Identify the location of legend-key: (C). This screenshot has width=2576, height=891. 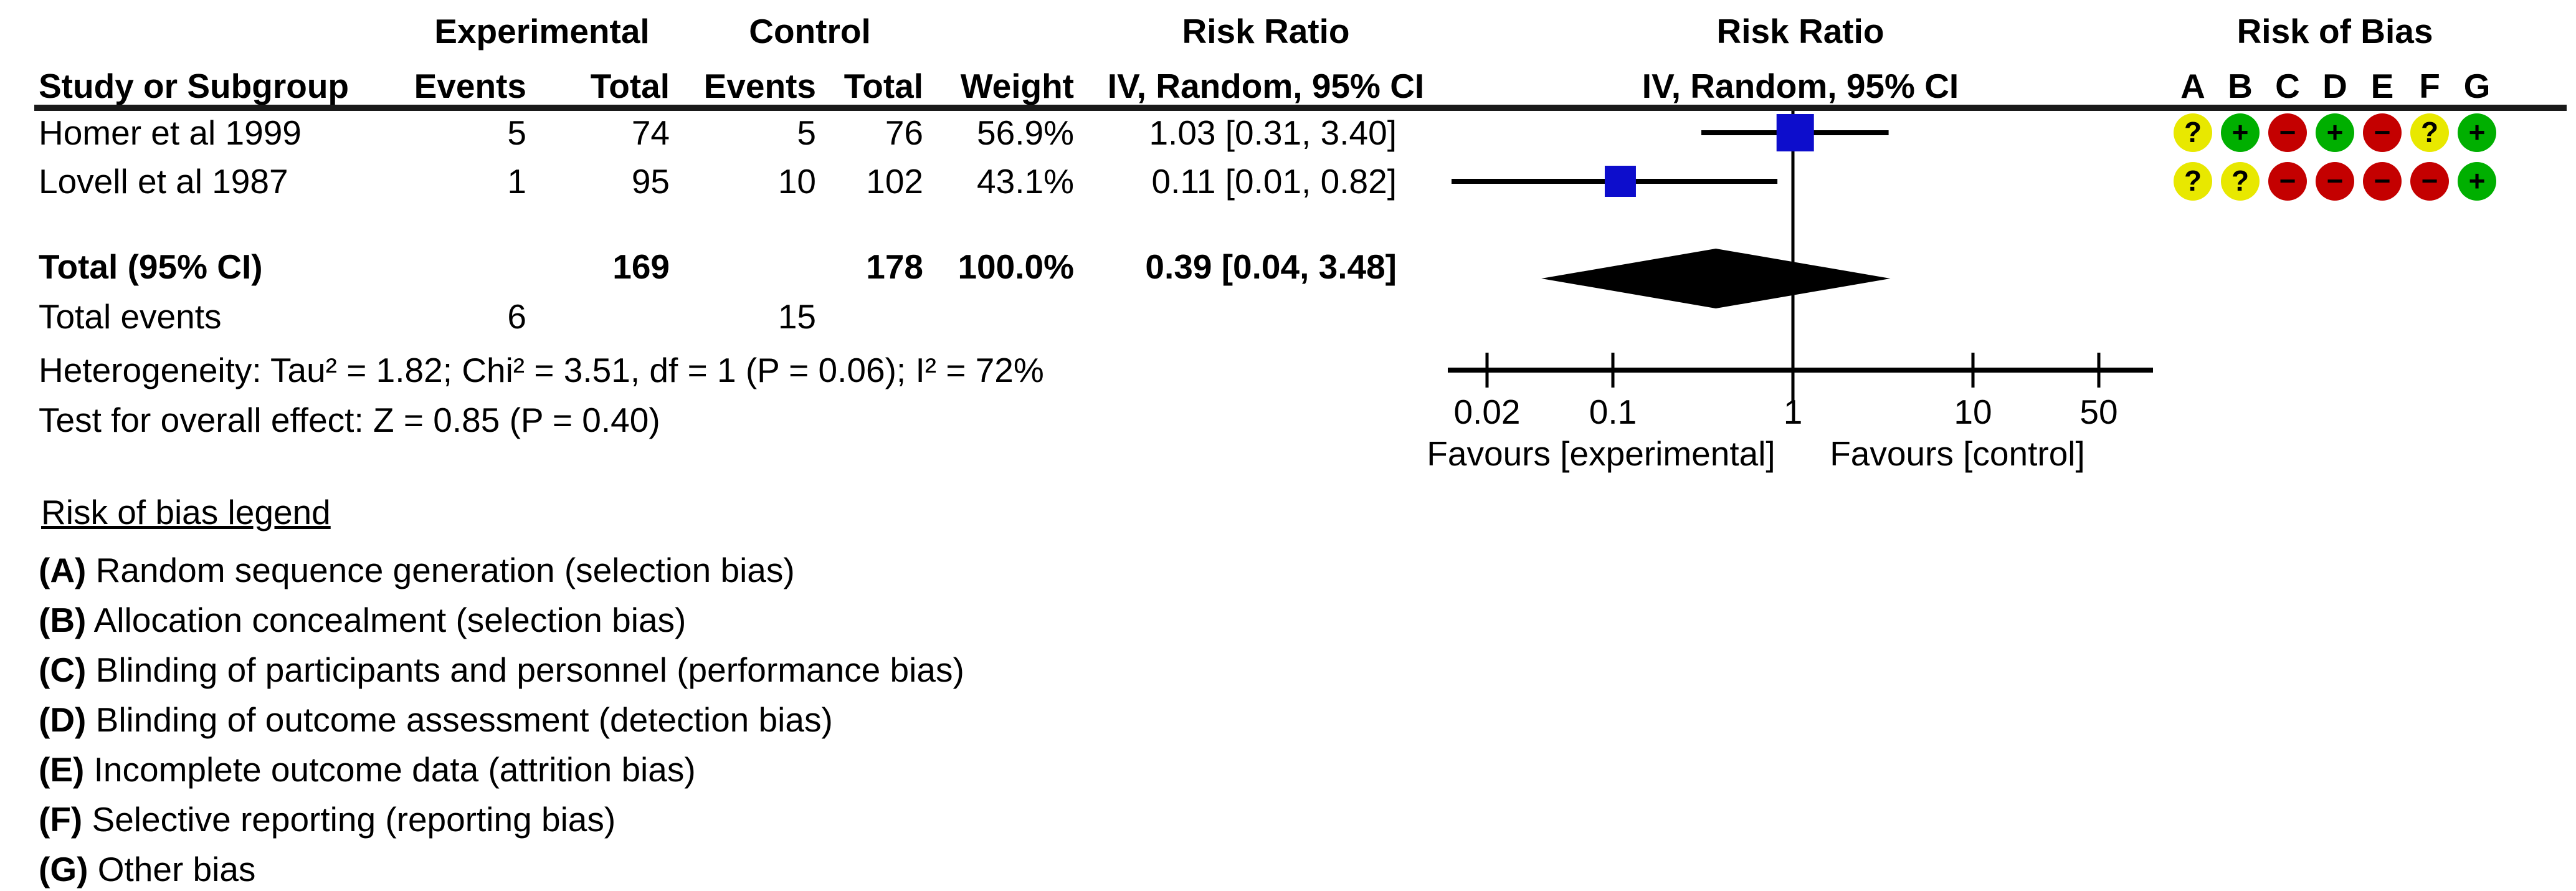
(63, 669).